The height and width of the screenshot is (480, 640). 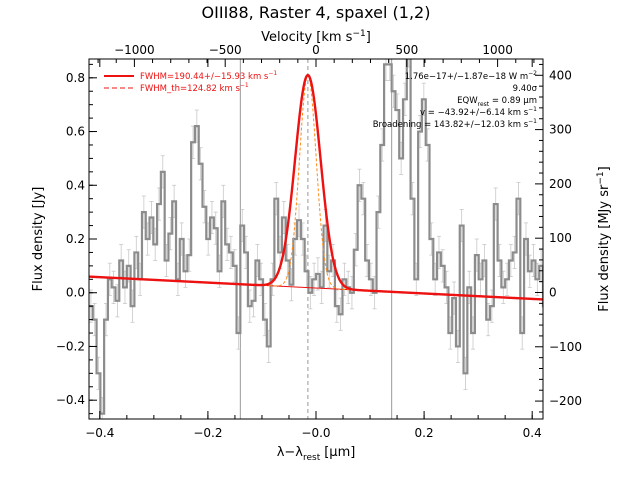 What do you see at coordinates (560, 75) in the screenshot?
I see `right-tick-label: 400` at bounding box center [560, 75].